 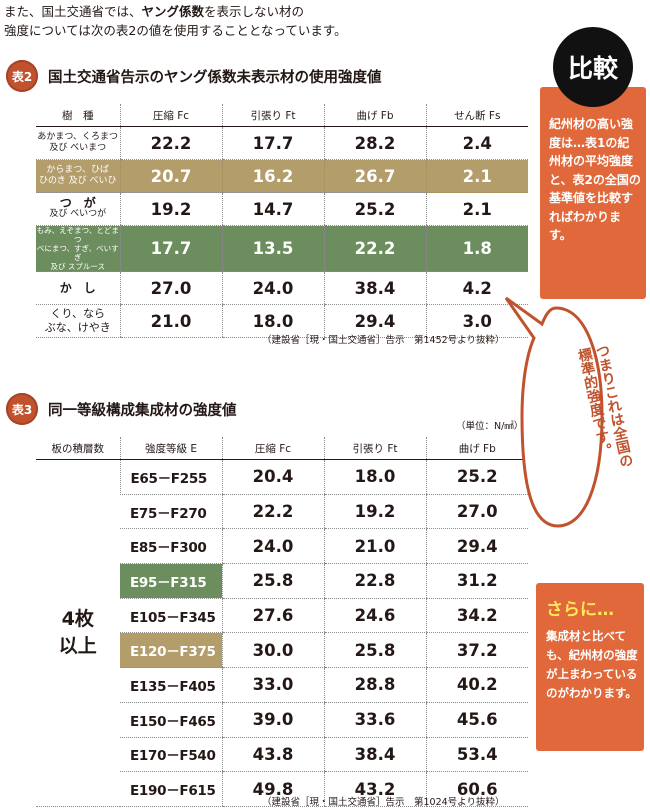 What do you see at coordinates (272, 288) in the screenshot?
I see `ft-cell: 24.0` at bounding box center [272, 288].